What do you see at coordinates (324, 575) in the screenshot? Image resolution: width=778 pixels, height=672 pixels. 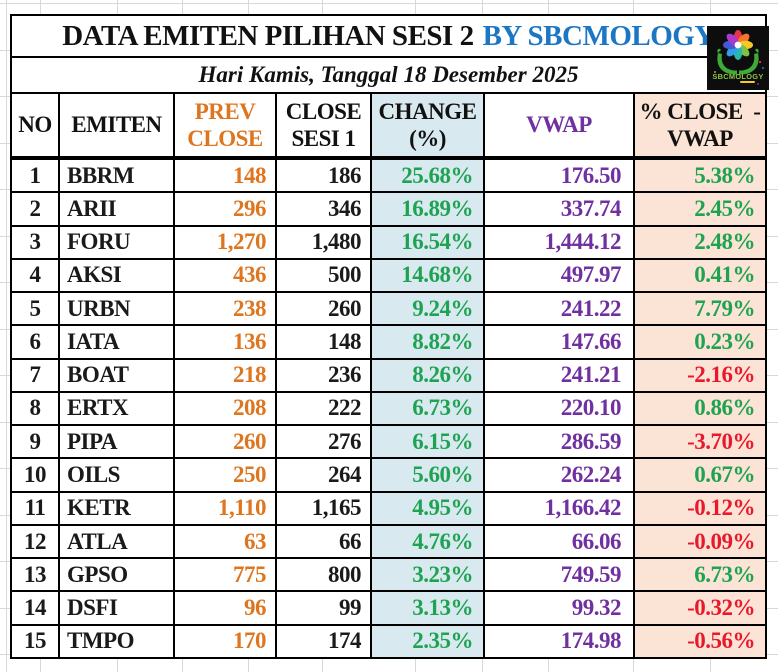 I see `cell-close_sesi1: 800` at bounding box center [324, 575].